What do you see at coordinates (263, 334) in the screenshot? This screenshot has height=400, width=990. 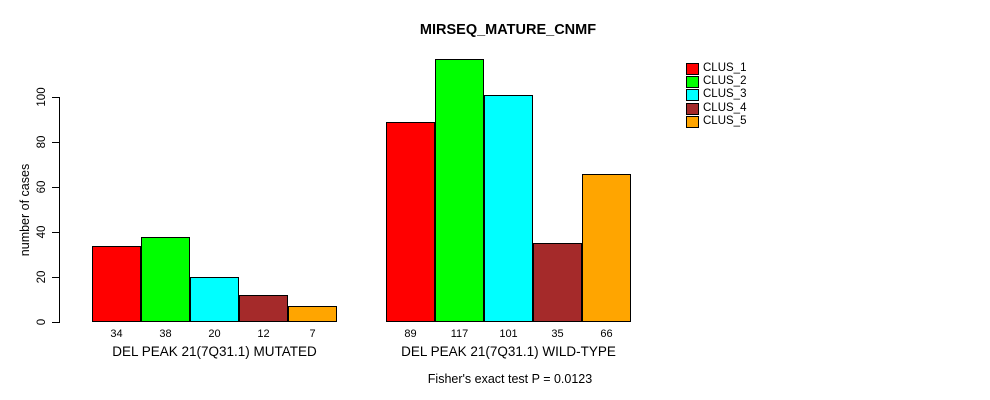 I see `bar-value-label: 12` at bounding box center [263, 334].